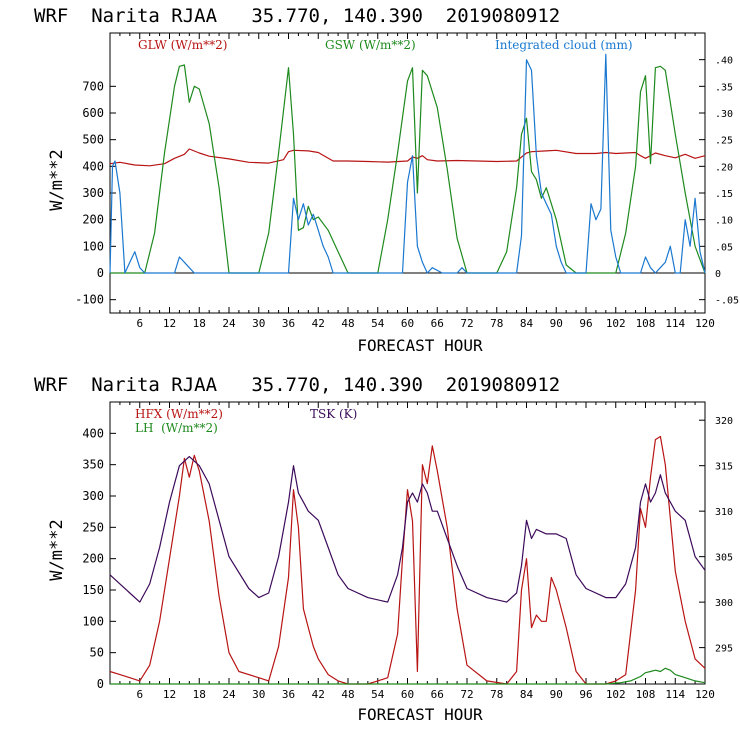 This screenshot has width=740, height=740. I want to click on panel-bottom-y-ticks: 0 50 100 150 200 250 300 350 400, so click(99, 558).